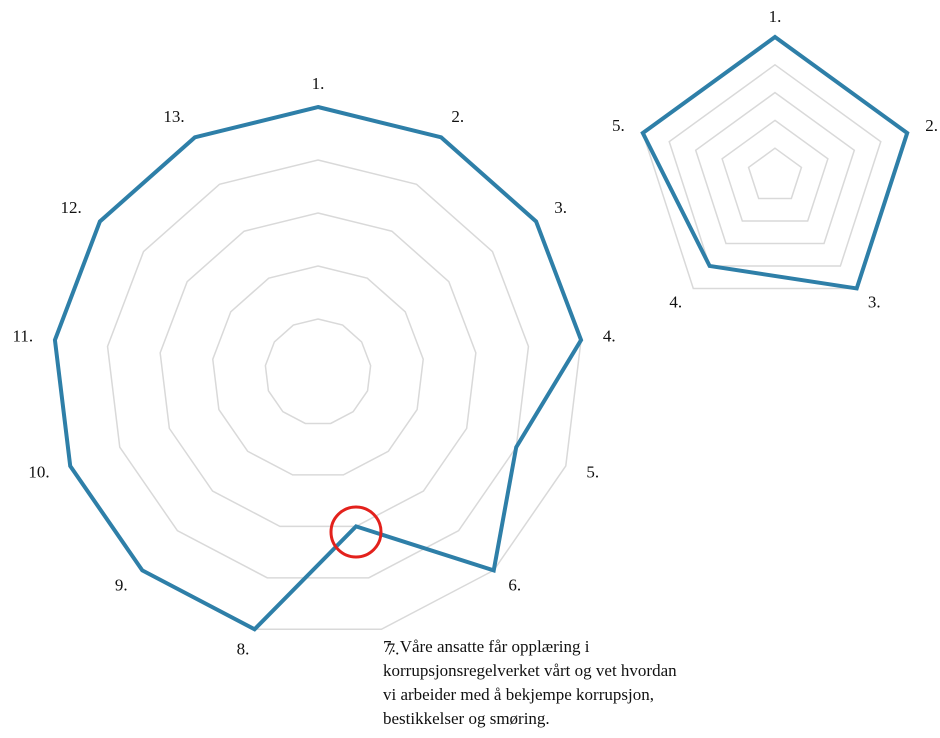 The image size is (940, 738). I want to click on axis-label: 13., so click(173, 116).